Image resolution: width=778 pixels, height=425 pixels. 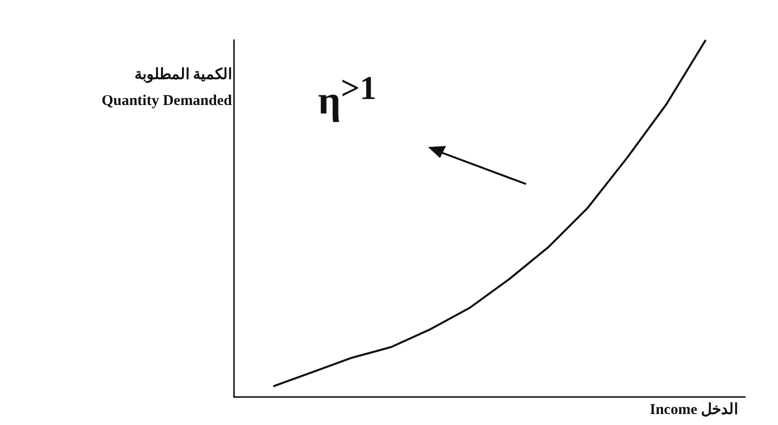 I want to click on y-axis-title: الكمية المطلوبة Quantity Demanded, so click(x=167, y=88).